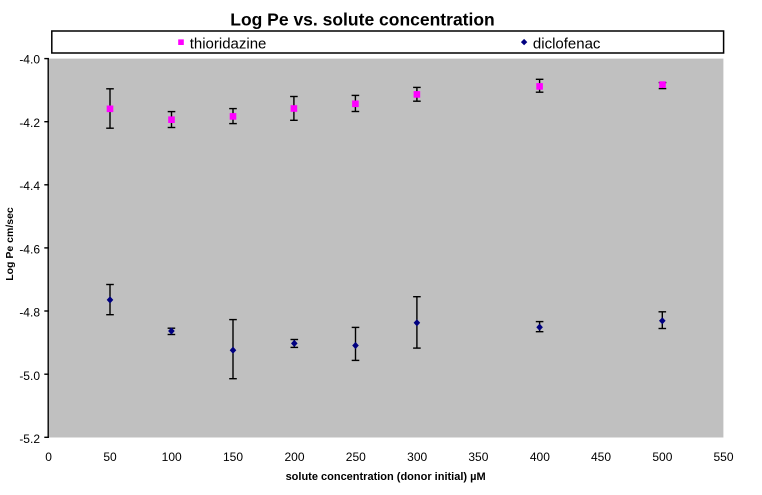  Describe the element at coordinates (540, 457) in the screenshot. I see `svg-text: 400` at that location.